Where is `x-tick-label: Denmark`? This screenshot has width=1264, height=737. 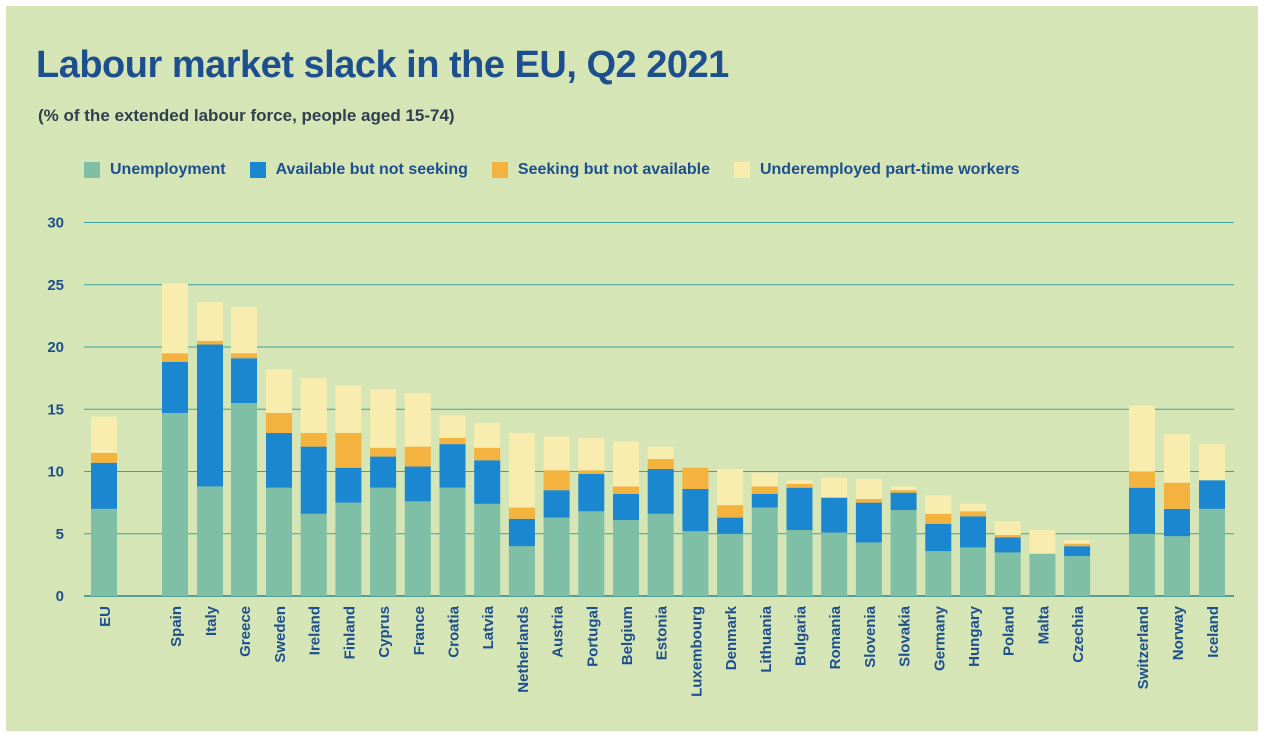
x-tick-label: Denmark is located at coordinates (731, 637).